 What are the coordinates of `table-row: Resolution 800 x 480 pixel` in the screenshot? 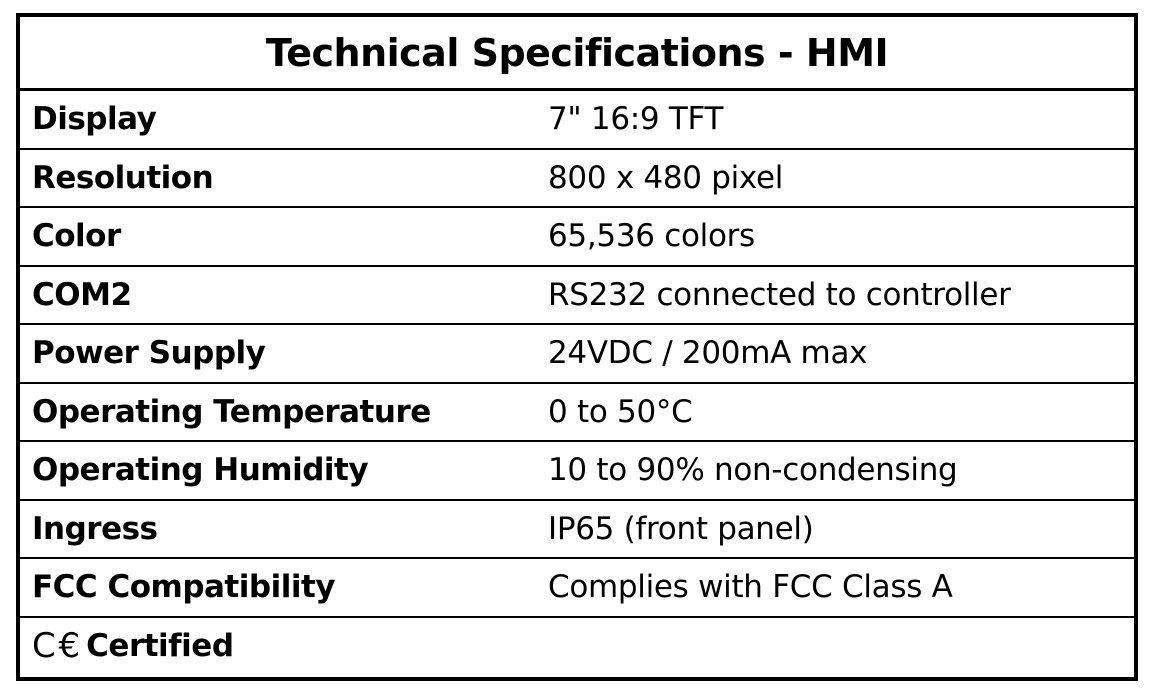 It's located at (577, 179).